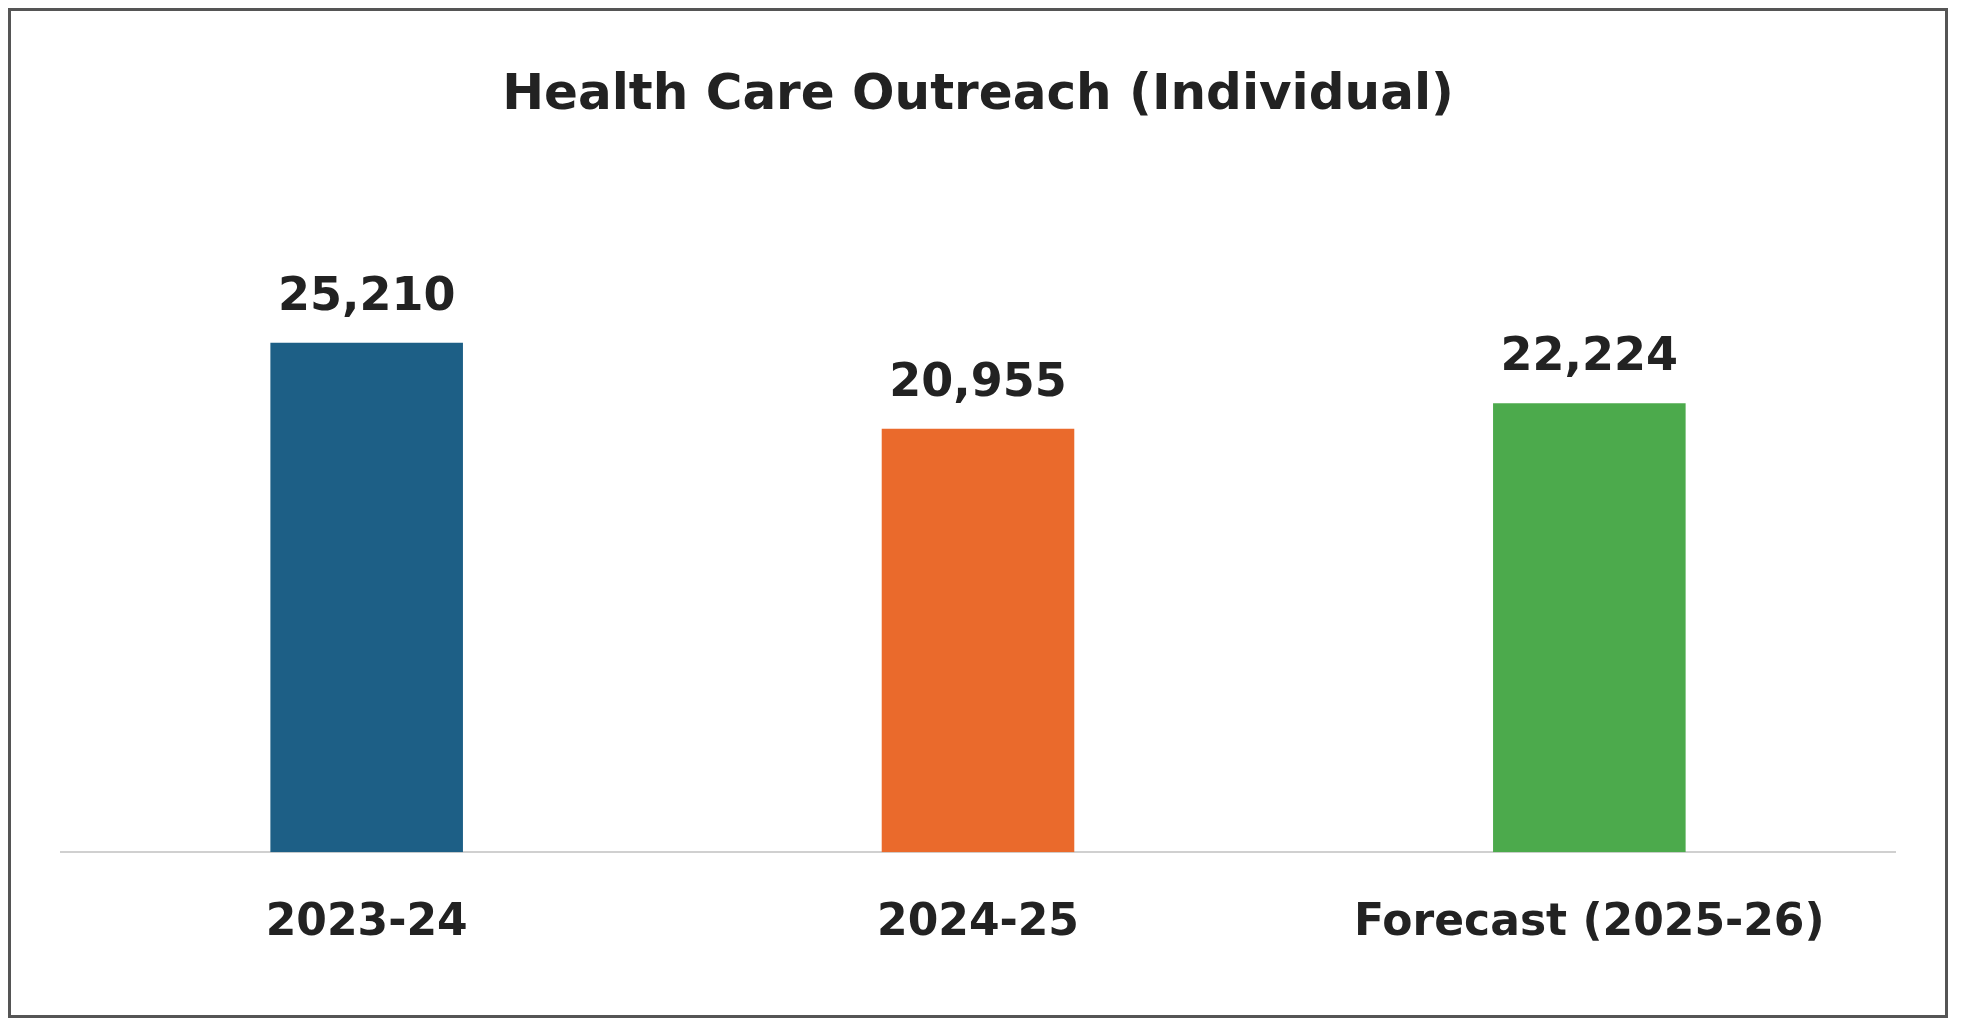 The image size is (1964, 1036). Describe the element at coordinates (1589, 354) in the screenshot. I see `data-label: 22,224` at that location.